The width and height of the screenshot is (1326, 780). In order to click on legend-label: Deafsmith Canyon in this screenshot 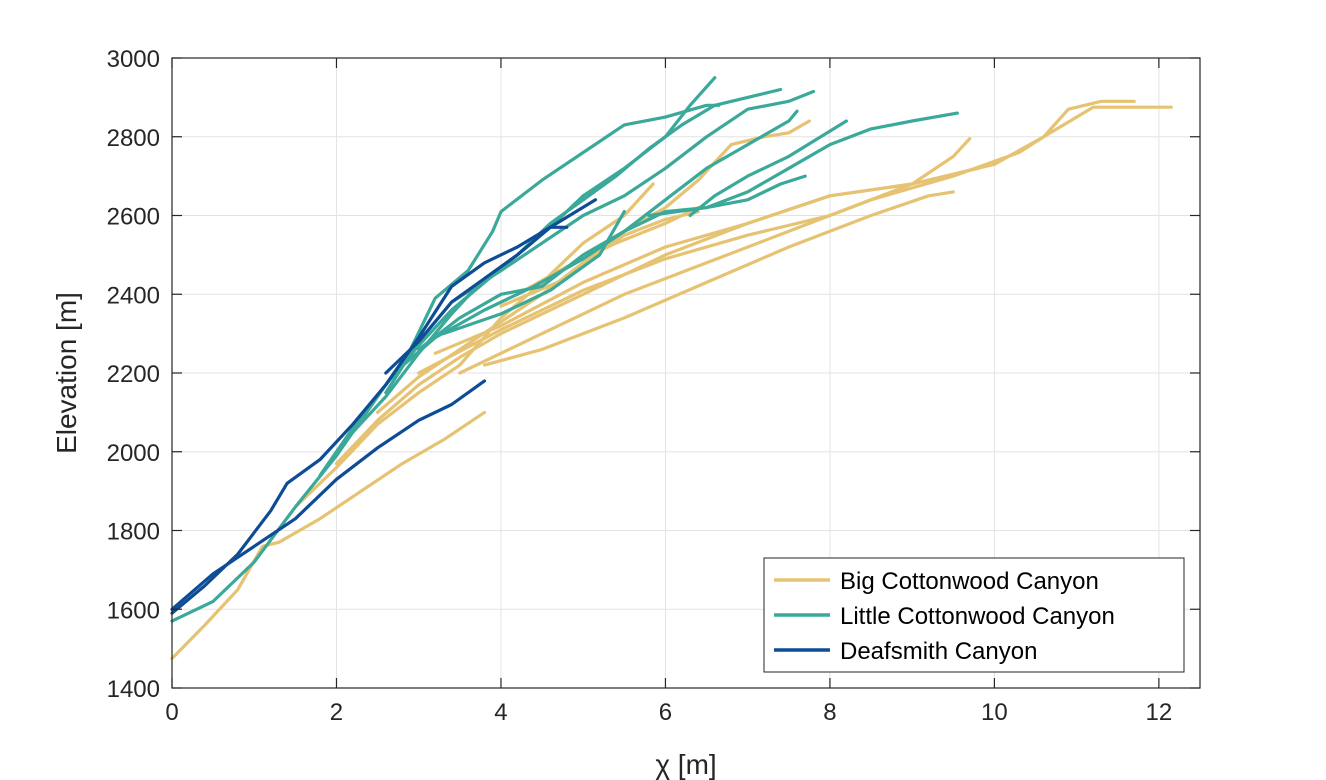, I will do `click(938, 651)`.